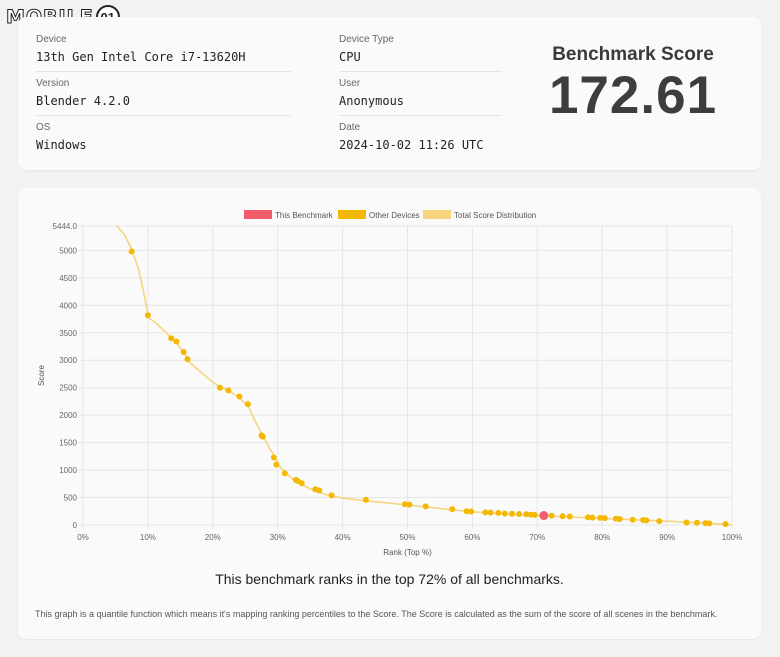 Image resolution: width=780 pixels, height=657 pixels. What do you see at coordinates (472, 537) in the screenshot?
I see `x-tick-label: 60%` at bounding box center [472, 537].